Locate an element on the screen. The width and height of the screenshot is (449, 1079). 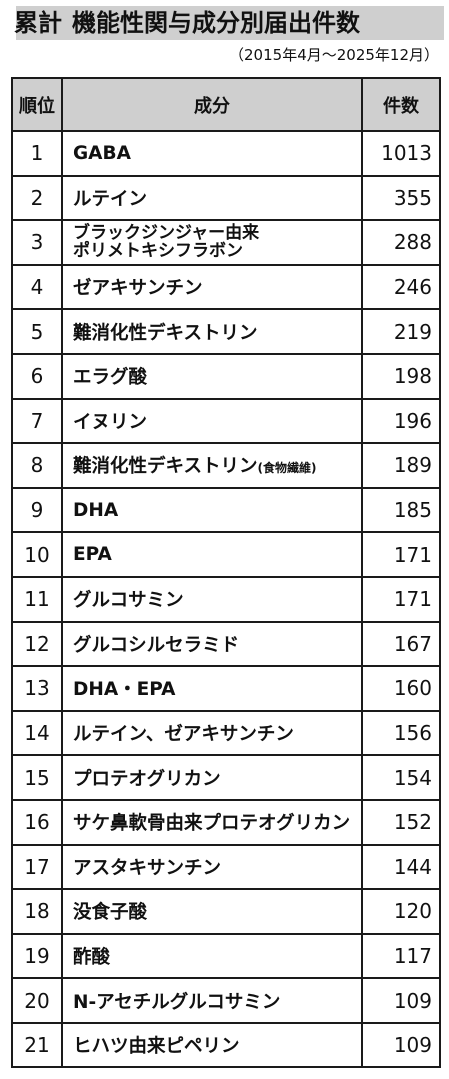
ingredient-cell: DHA is located at coordinates (212, 510).